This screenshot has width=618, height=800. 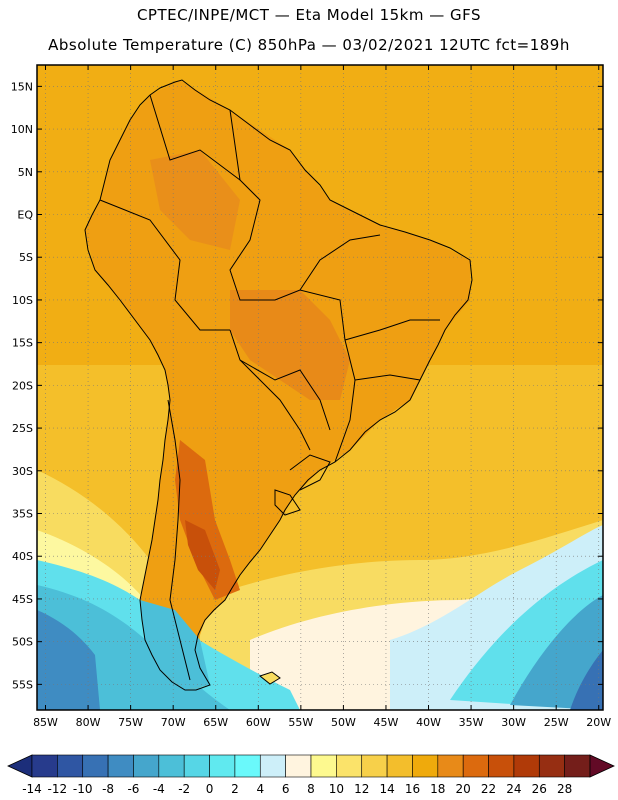 I want to click on colorbar-label--4: -4, so click(x=159, y=789).